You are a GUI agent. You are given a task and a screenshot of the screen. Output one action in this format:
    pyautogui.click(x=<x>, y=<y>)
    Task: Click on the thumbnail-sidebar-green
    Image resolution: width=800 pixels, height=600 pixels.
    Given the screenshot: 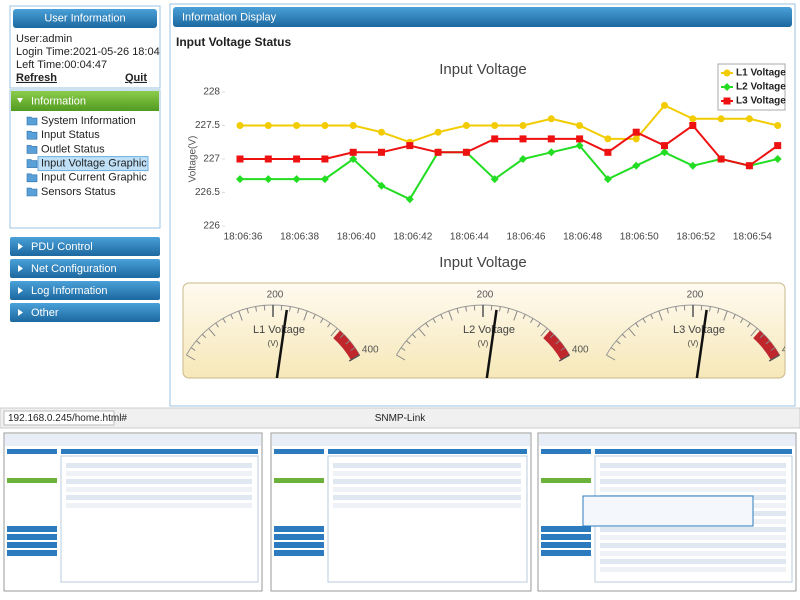 What is the action you would take?
    pyautogui.click(x=566, y=480)
    